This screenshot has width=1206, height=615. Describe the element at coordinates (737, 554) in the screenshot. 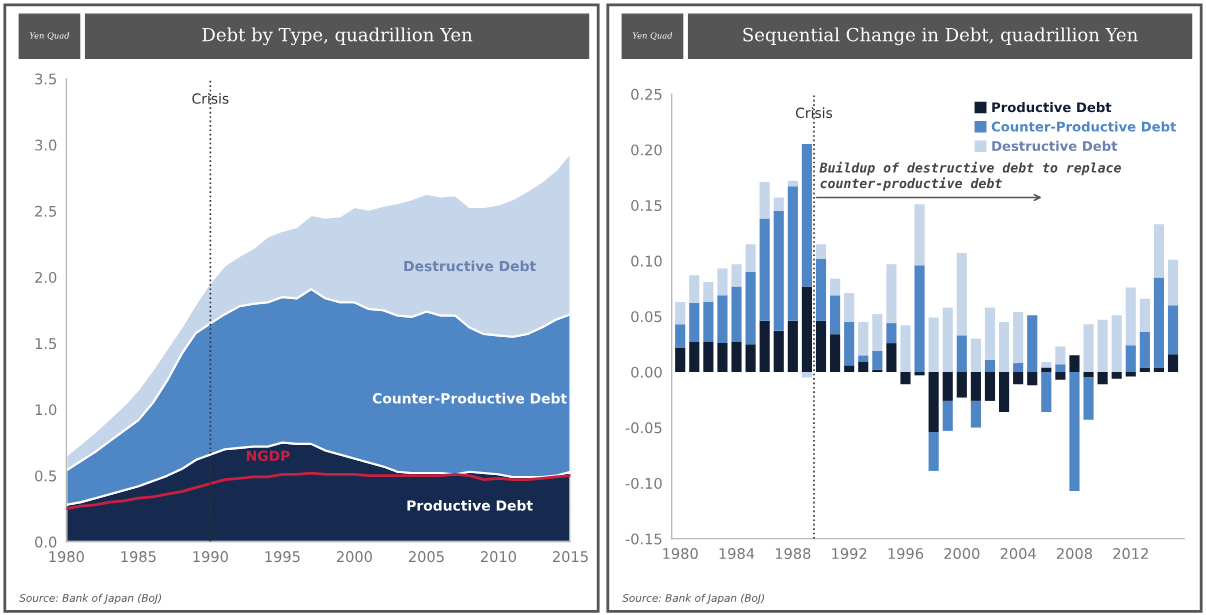

I see `x-tick-label: 1984` at that location.